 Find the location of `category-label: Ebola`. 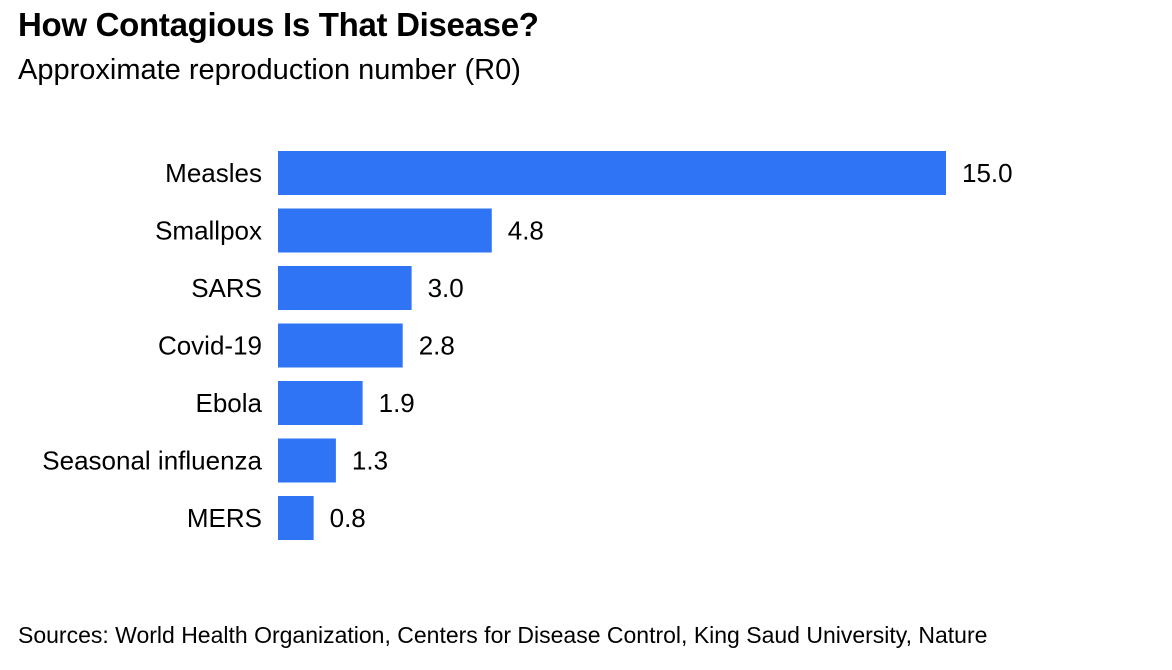

category-label: Ebola is located at coordinates (229, 403).